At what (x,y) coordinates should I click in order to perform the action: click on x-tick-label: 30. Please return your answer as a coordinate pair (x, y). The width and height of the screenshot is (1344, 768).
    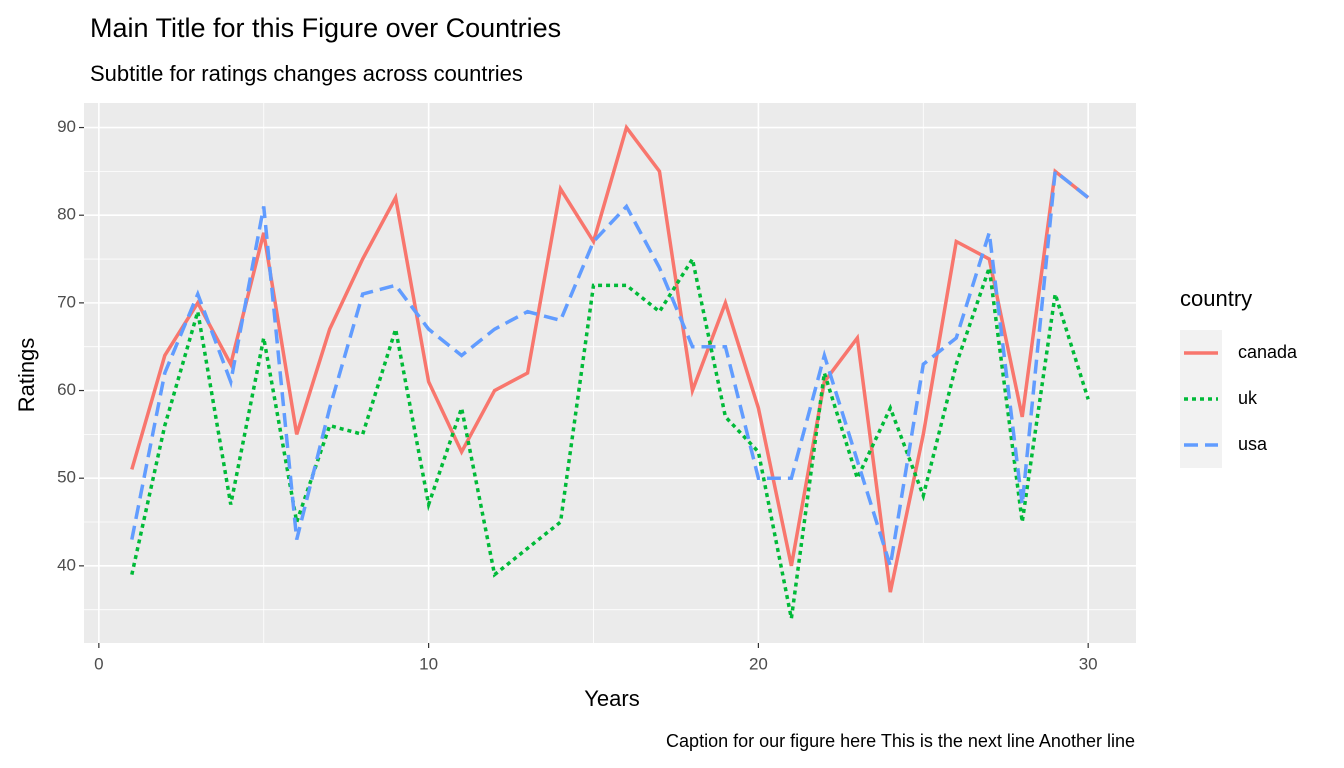
    Looking at the image, I should click on (1088, 663).